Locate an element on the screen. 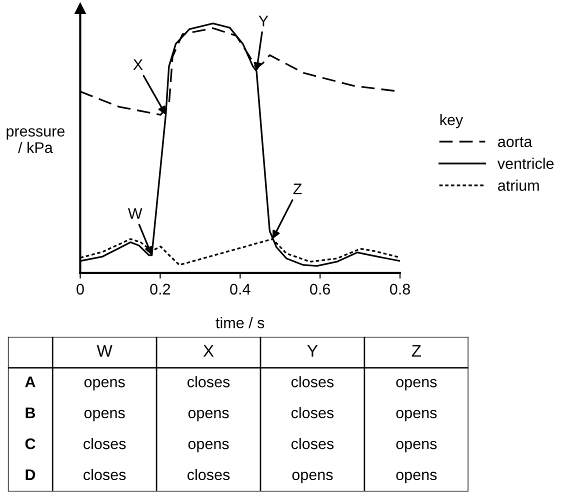 Image resolution: width=565 pixels, height=499 pixels. x-axis-title: time / s is located at coordinates (240, 322).